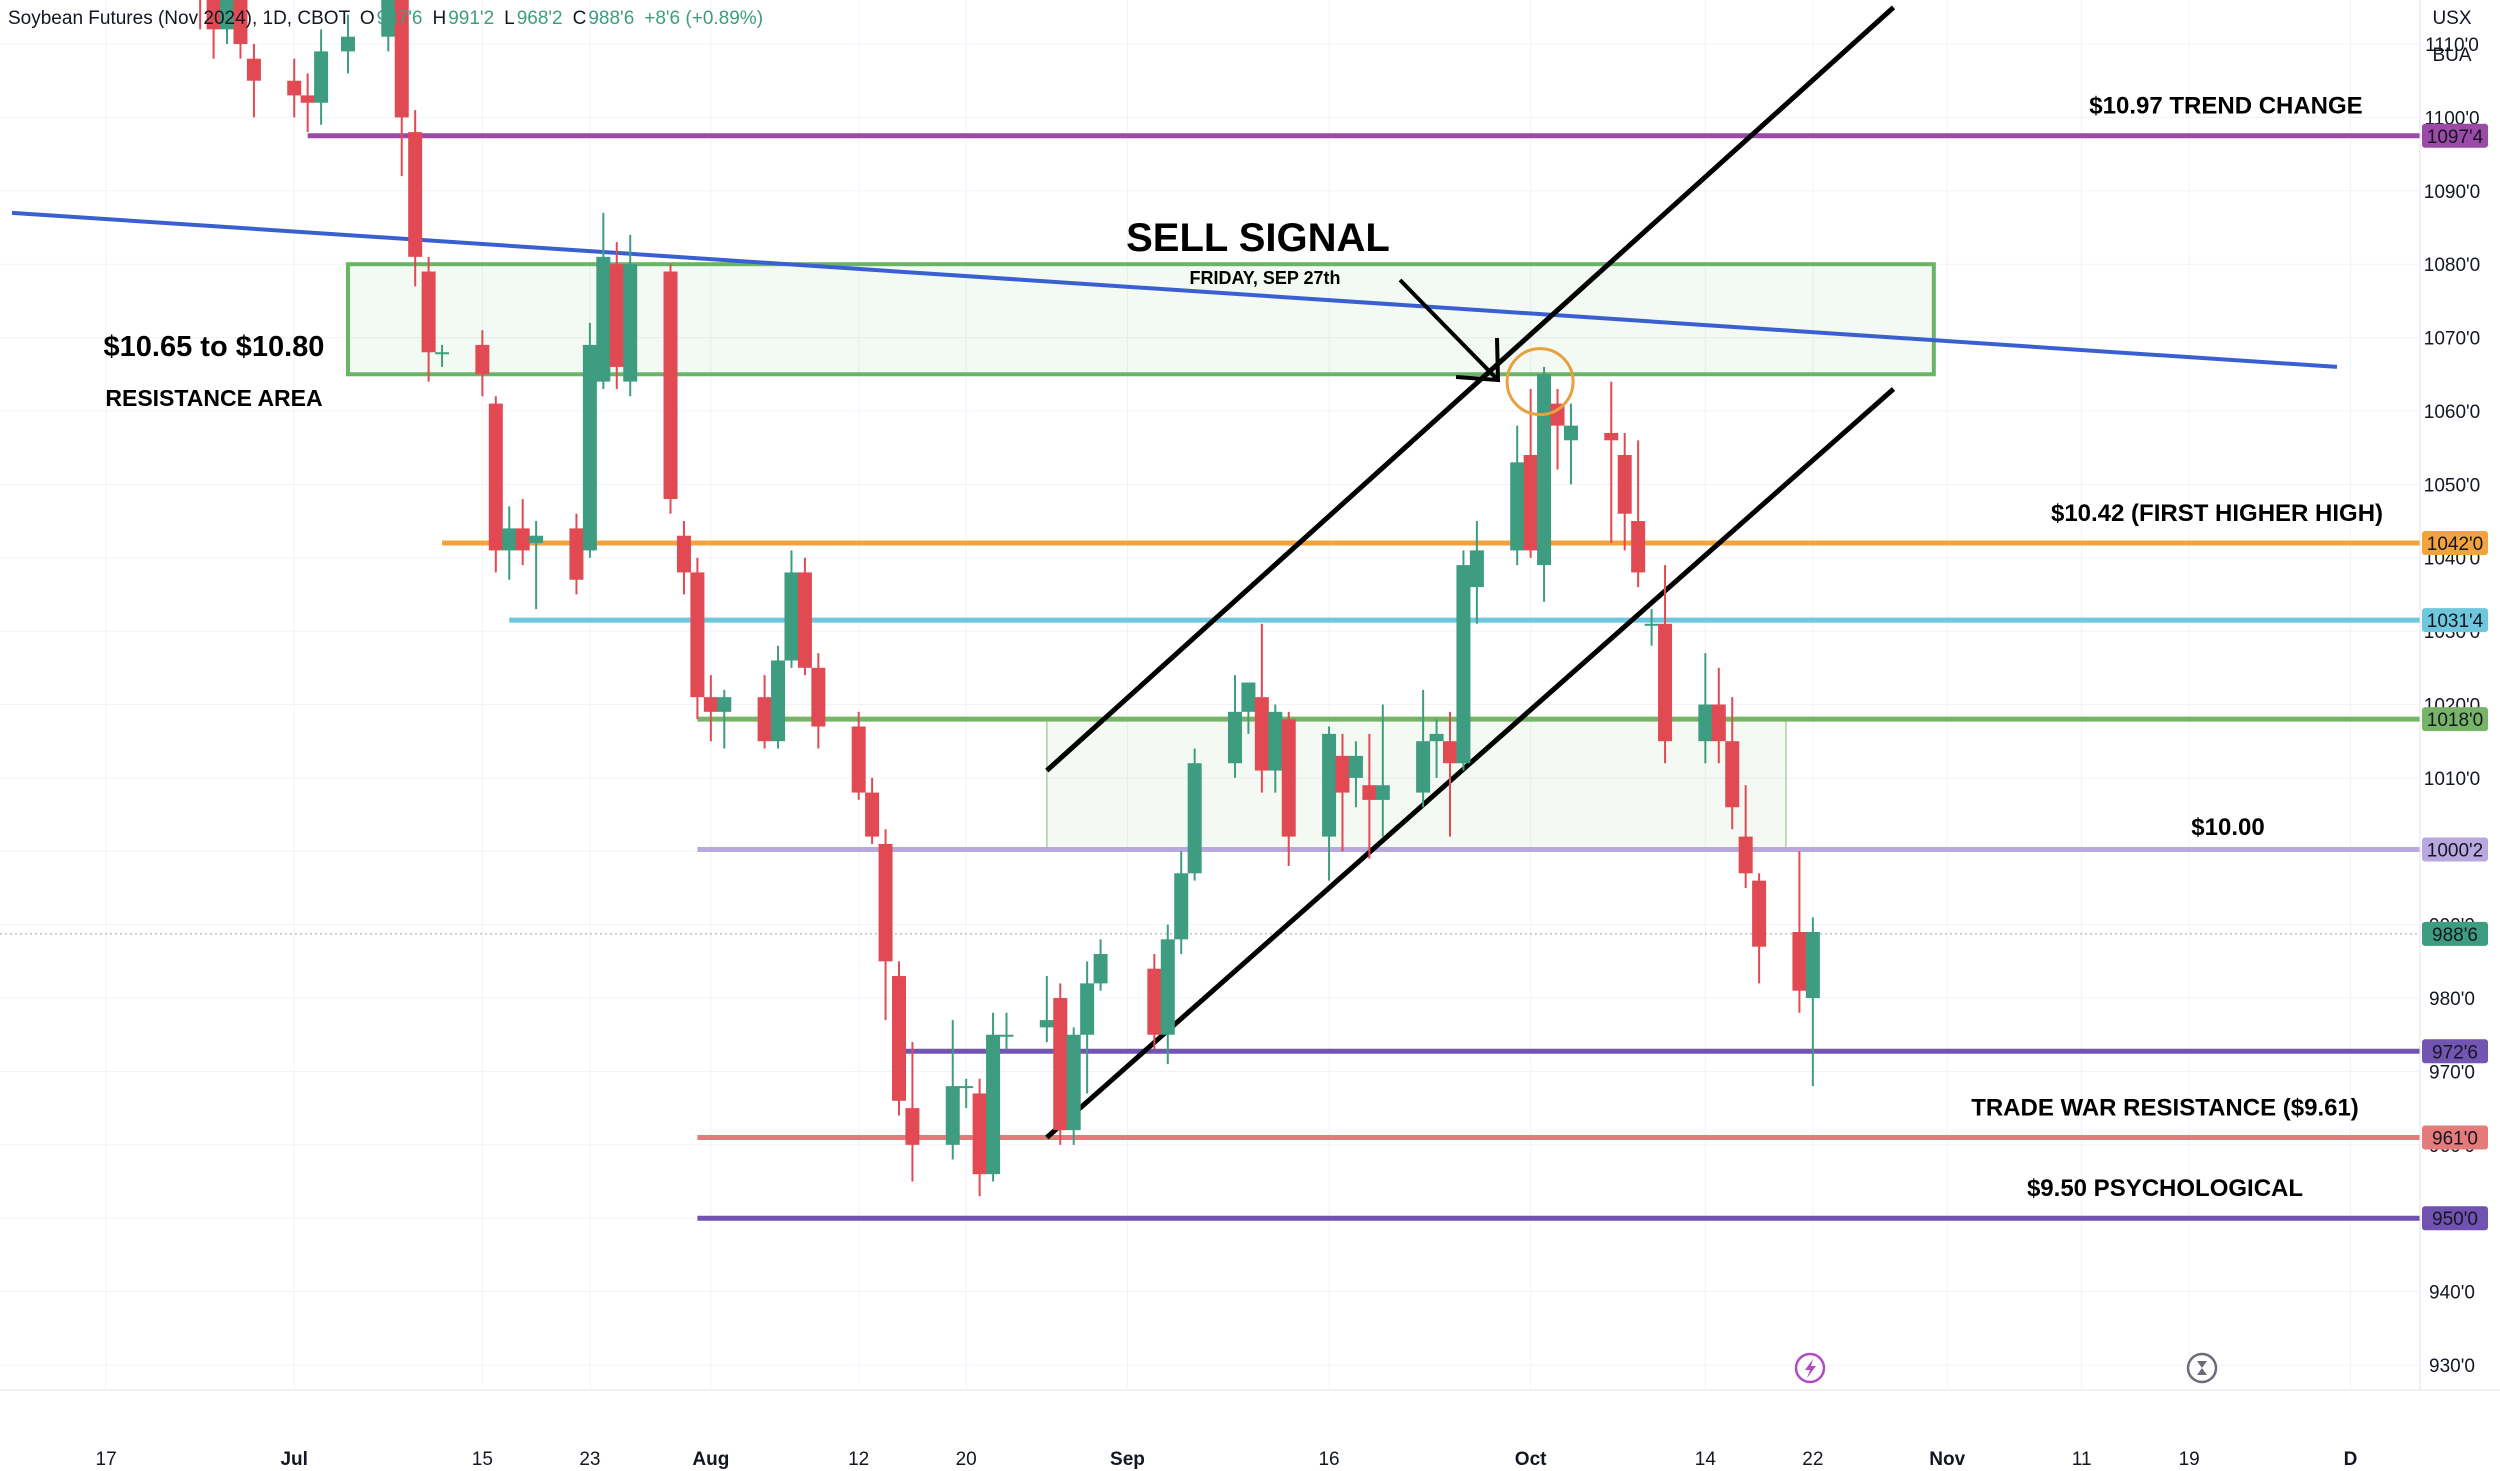 This screenshot has height=1471, width=2500. I want to click on level-annotation: $10.97 TREND CHANGE, so click(2225, 106).